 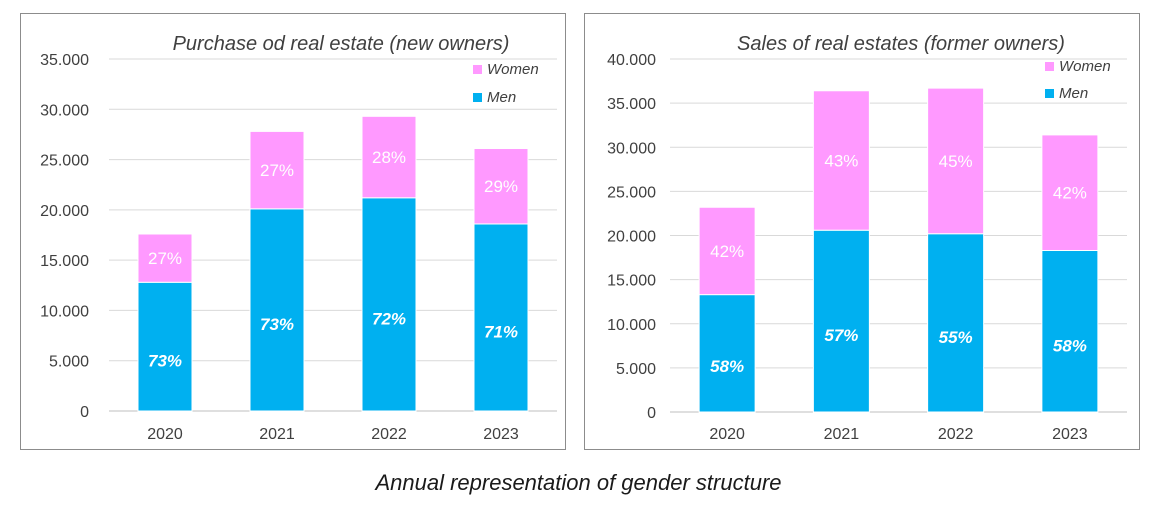 What do you see at coordinates (841, 335) in the screenshot?
I see `data-label-men: 57%` at bounding box center [841, 335].